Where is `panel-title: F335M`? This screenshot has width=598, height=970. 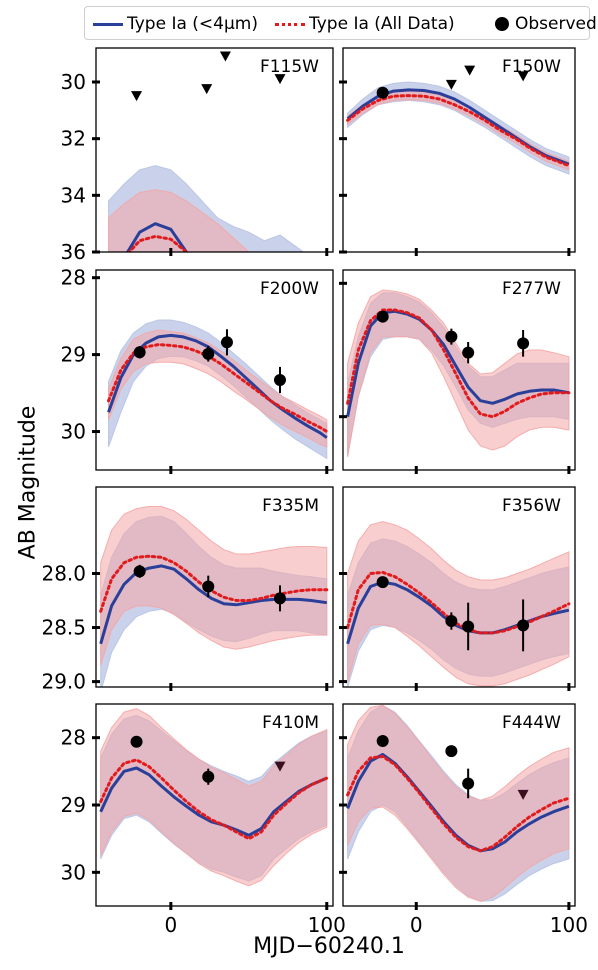
panel-title: F335M is located at coordinates (290, 506).